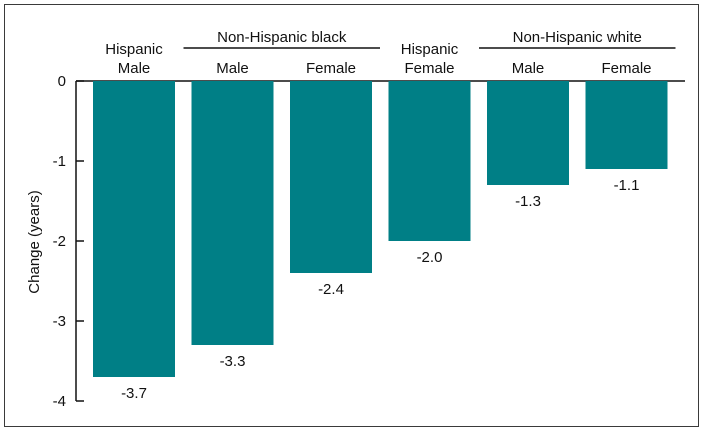 This screenshot has width=703, height=431. What do you see at coordinates (59, 161) in the screenshot?
I see `y-tick-label: -1` at bounding box center [59, 161].